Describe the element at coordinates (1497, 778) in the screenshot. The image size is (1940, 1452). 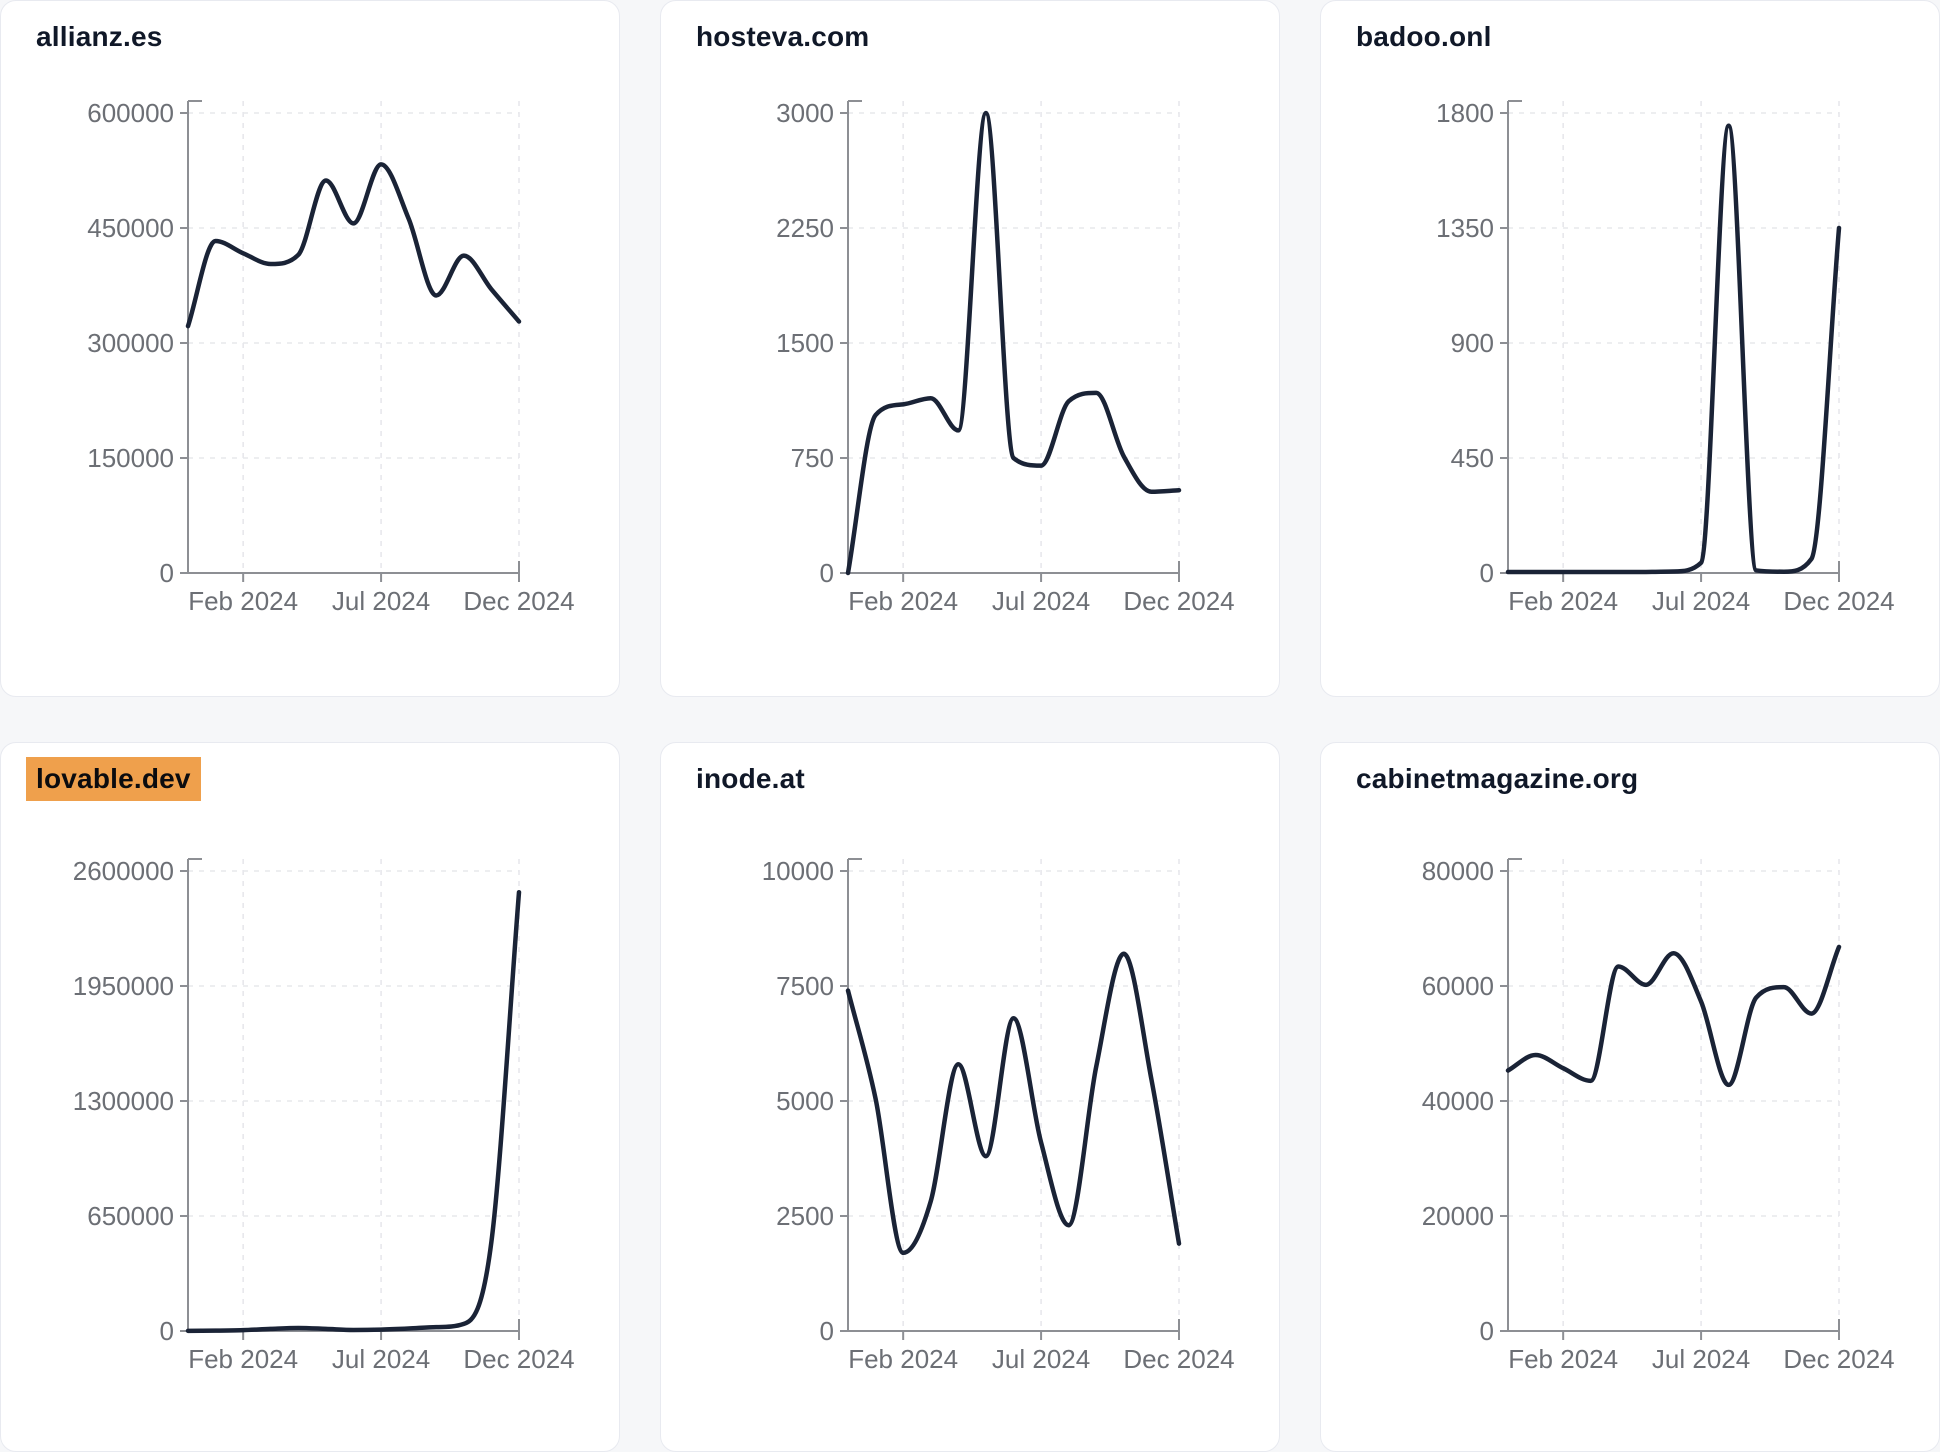
I see `domain-title: cabinetmagazine.org` at that location.